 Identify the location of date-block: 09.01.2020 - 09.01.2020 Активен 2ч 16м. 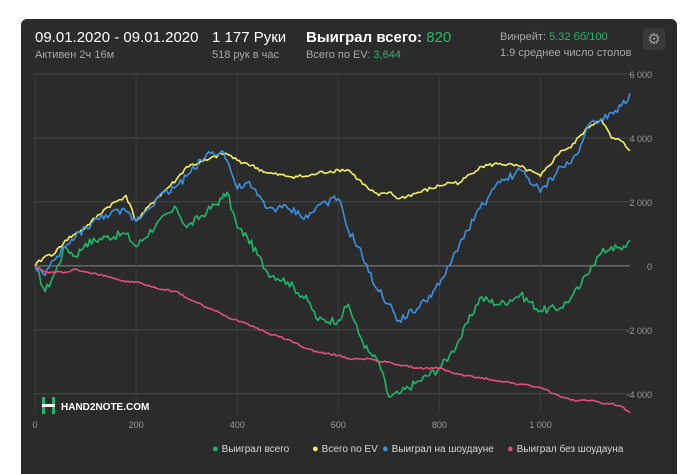
(116, 45).